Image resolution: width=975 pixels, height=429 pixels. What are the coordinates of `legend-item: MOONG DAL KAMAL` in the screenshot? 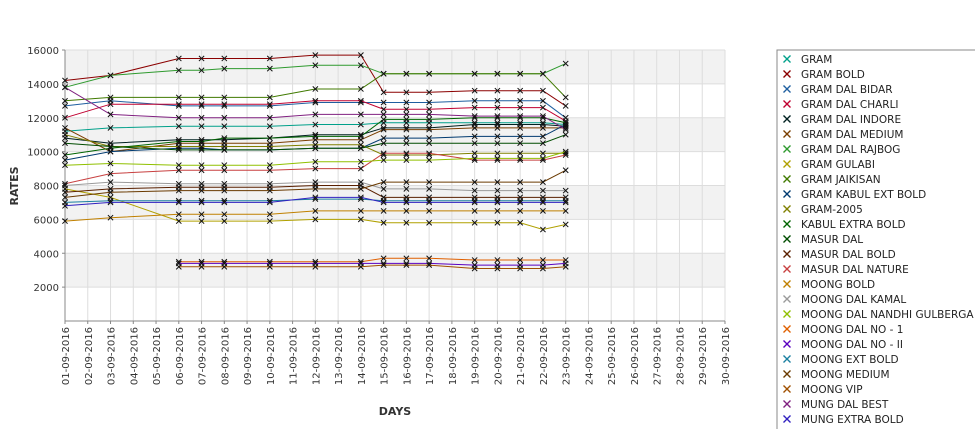 It's located at (845, 300).